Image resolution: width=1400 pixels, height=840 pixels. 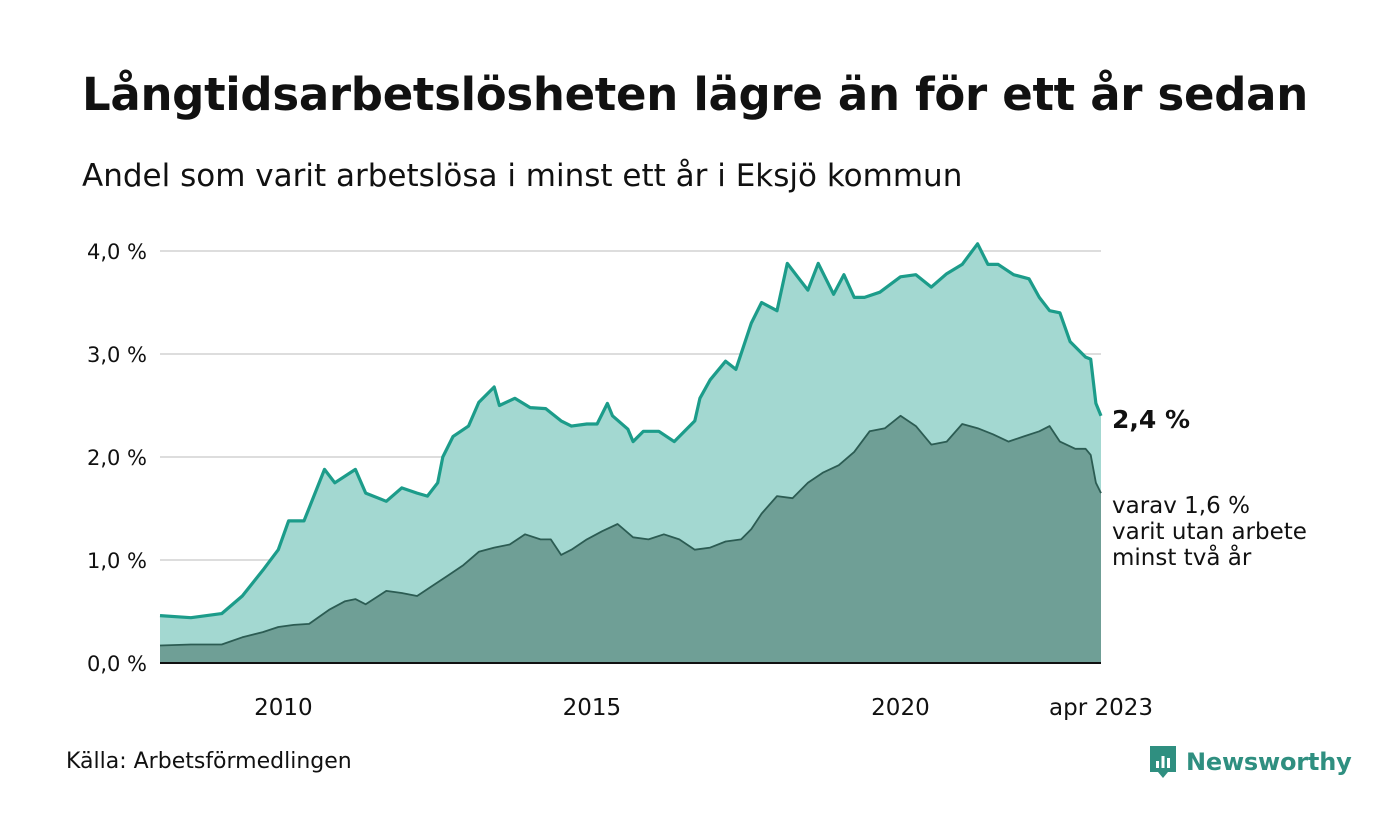 What do you see at coordinates (283, 708) in the screenshot?
I see `x-tick-label: 2010` at bounding box center [283, 708].